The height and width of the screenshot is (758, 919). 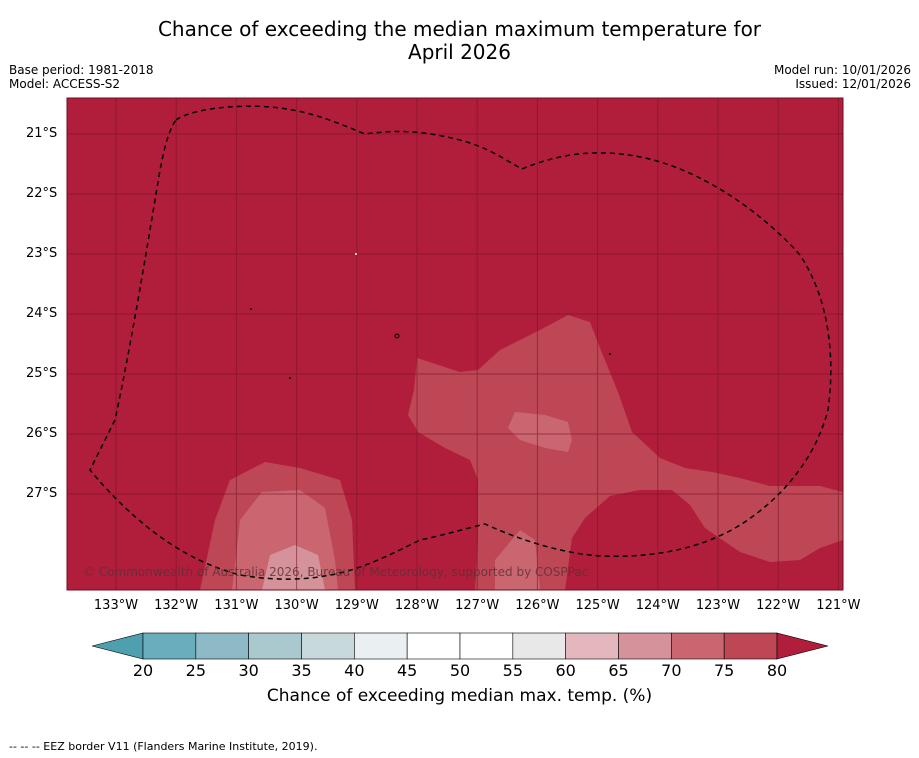 I want to click on longitude-label: 125°W, so click(x=597, y=605).